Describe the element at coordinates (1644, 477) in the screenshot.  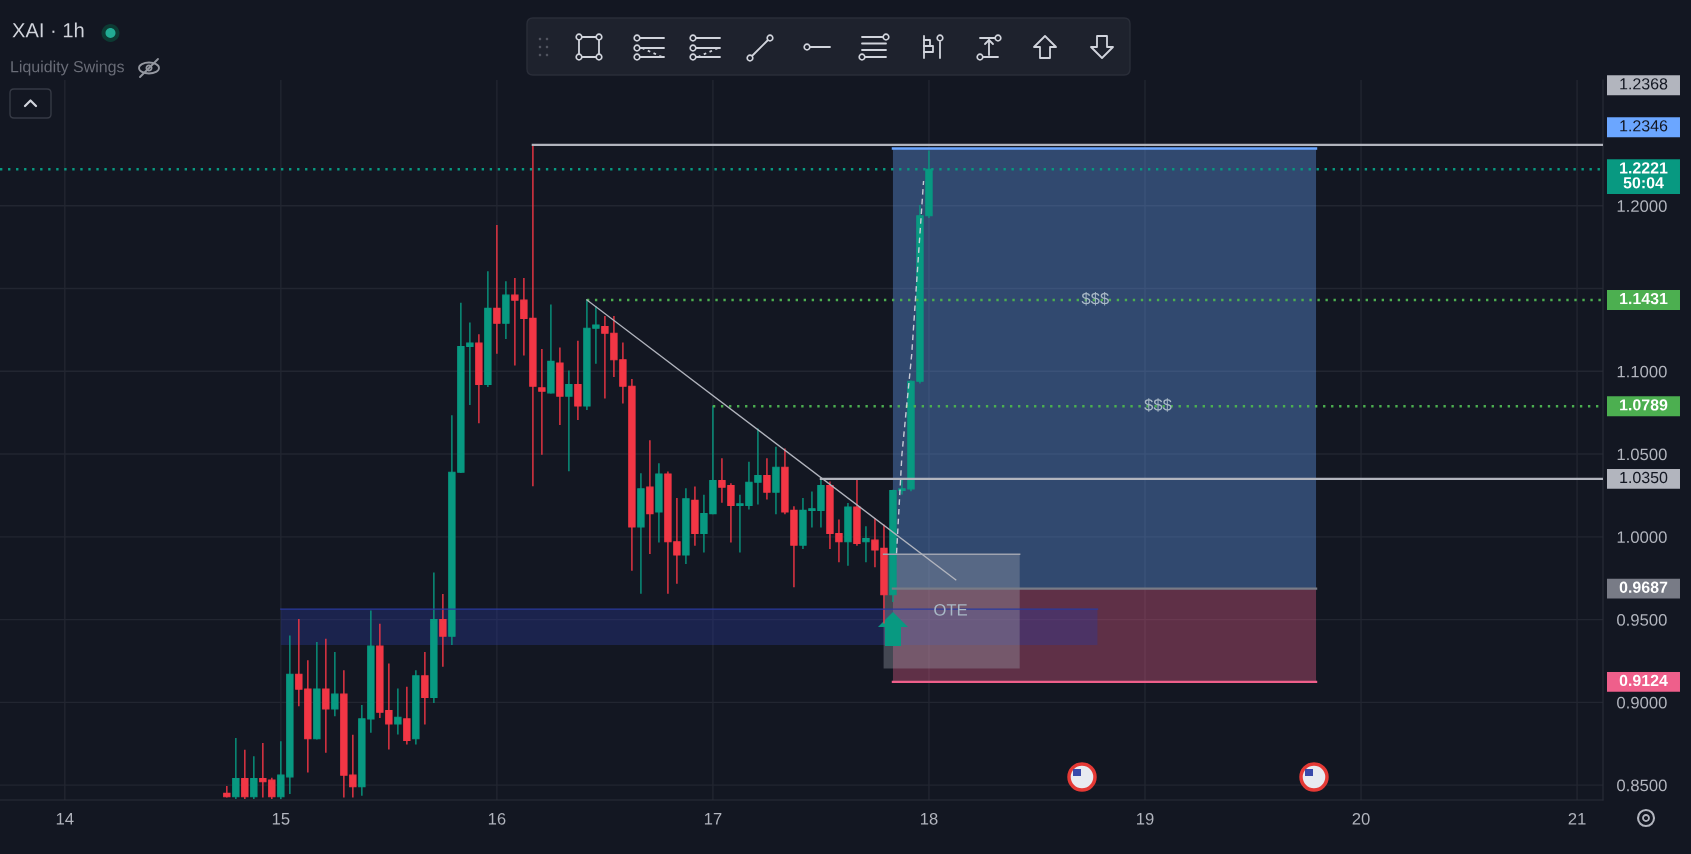
I see `series-label: 1.0350` at that location.